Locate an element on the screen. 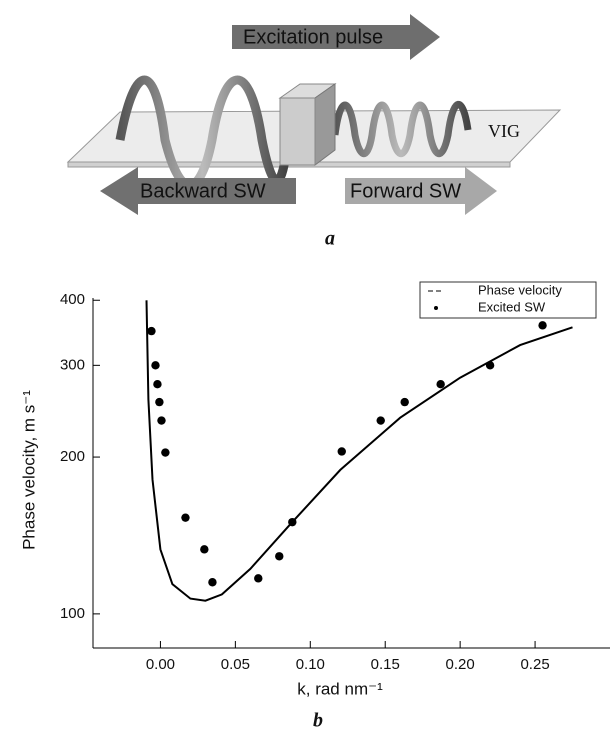 This screenshot has height=734, width=611. forward-wave is located at coordinates (401, 129).